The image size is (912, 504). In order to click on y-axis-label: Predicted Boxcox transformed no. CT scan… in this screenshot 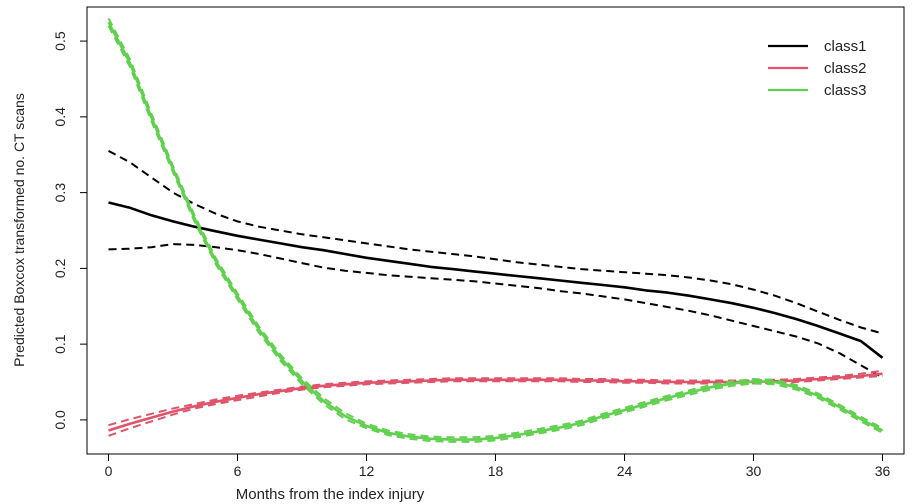, I will do `click(19, 230)`.